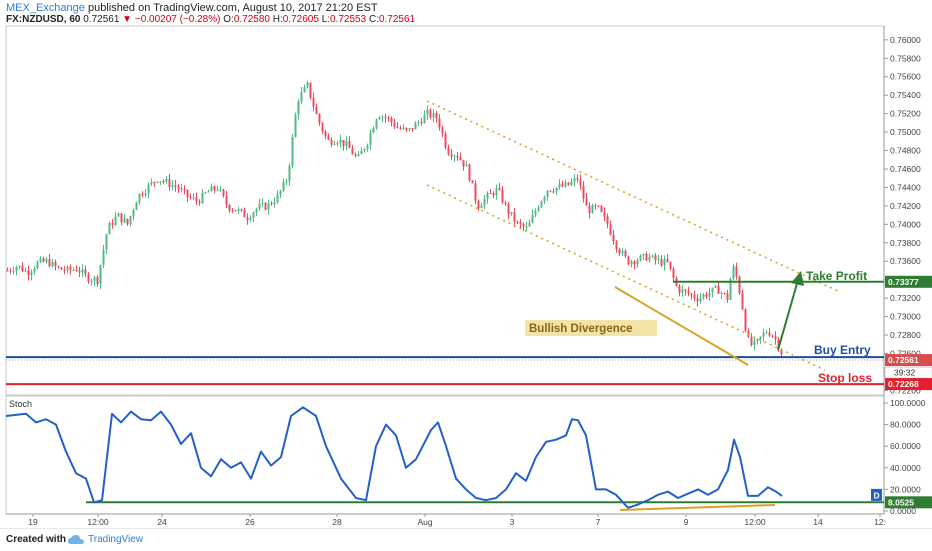  What do you see at coordinates (905, 132) in the screenshot?
I see `price-tick-label: 0.75000` at bounding box center [905, 132].